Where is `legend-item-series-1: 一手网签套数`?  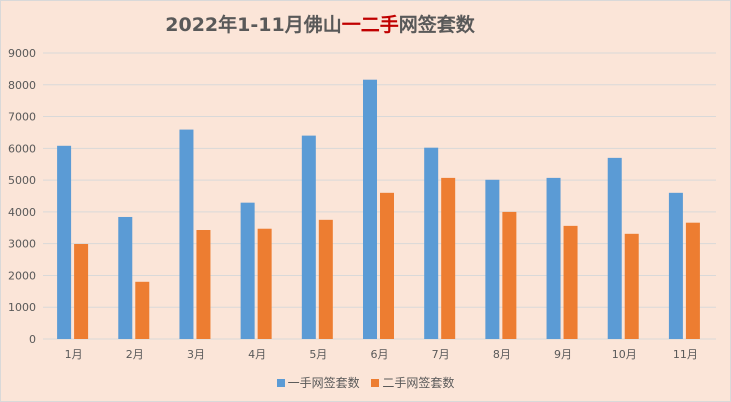
legend-item-series-1: 一手网签套数 is located at coordinates (318, 382).